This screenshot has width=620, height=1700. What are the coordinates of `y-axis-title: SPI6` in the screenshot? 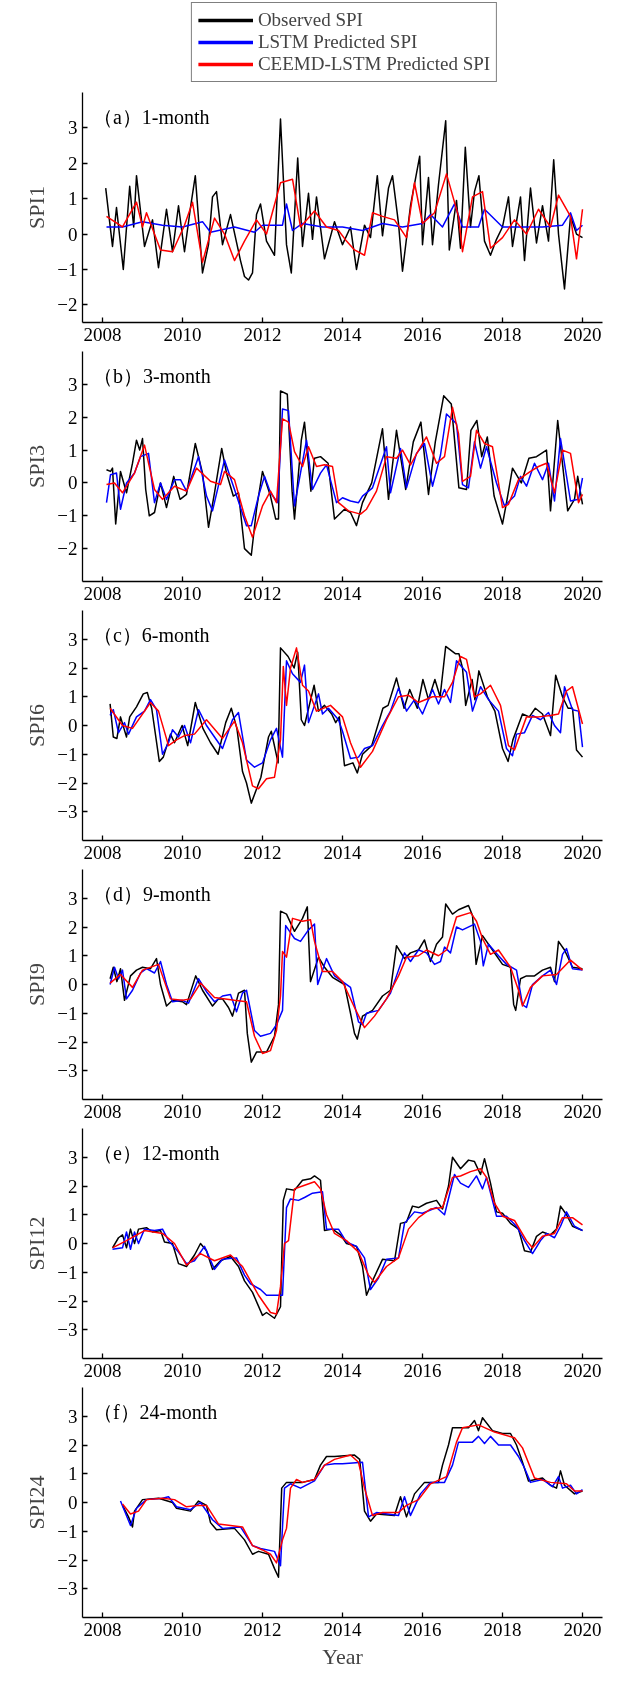 It's located at (37, 725).